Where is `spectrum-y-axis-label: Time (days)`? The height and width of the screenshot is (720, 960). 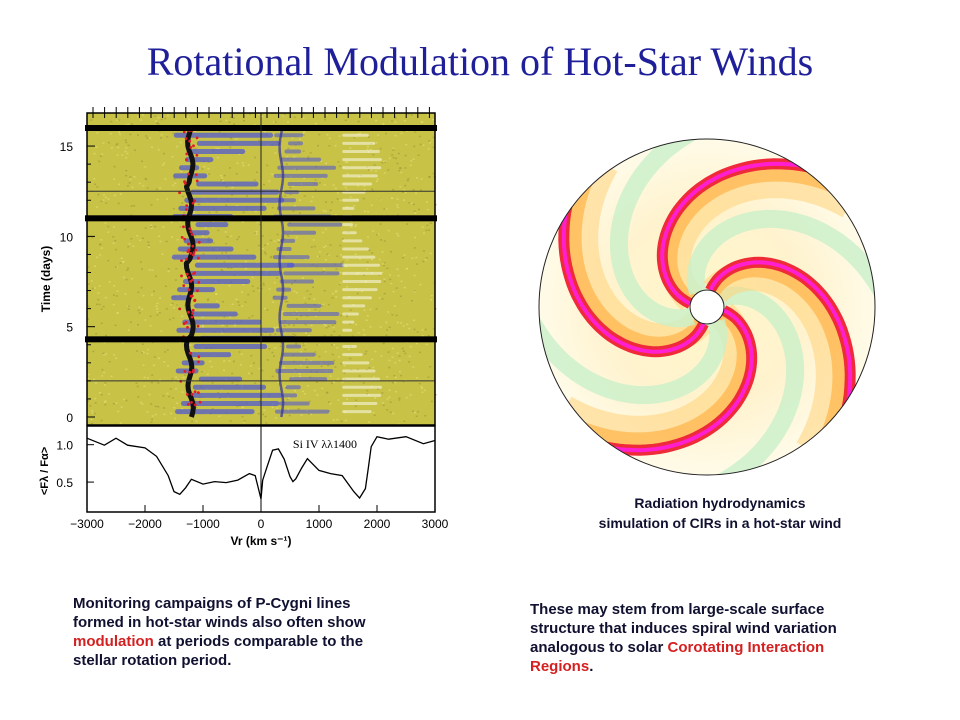 spectrum-y-axis-label: Time (days) is located at coordinates (46, 279).